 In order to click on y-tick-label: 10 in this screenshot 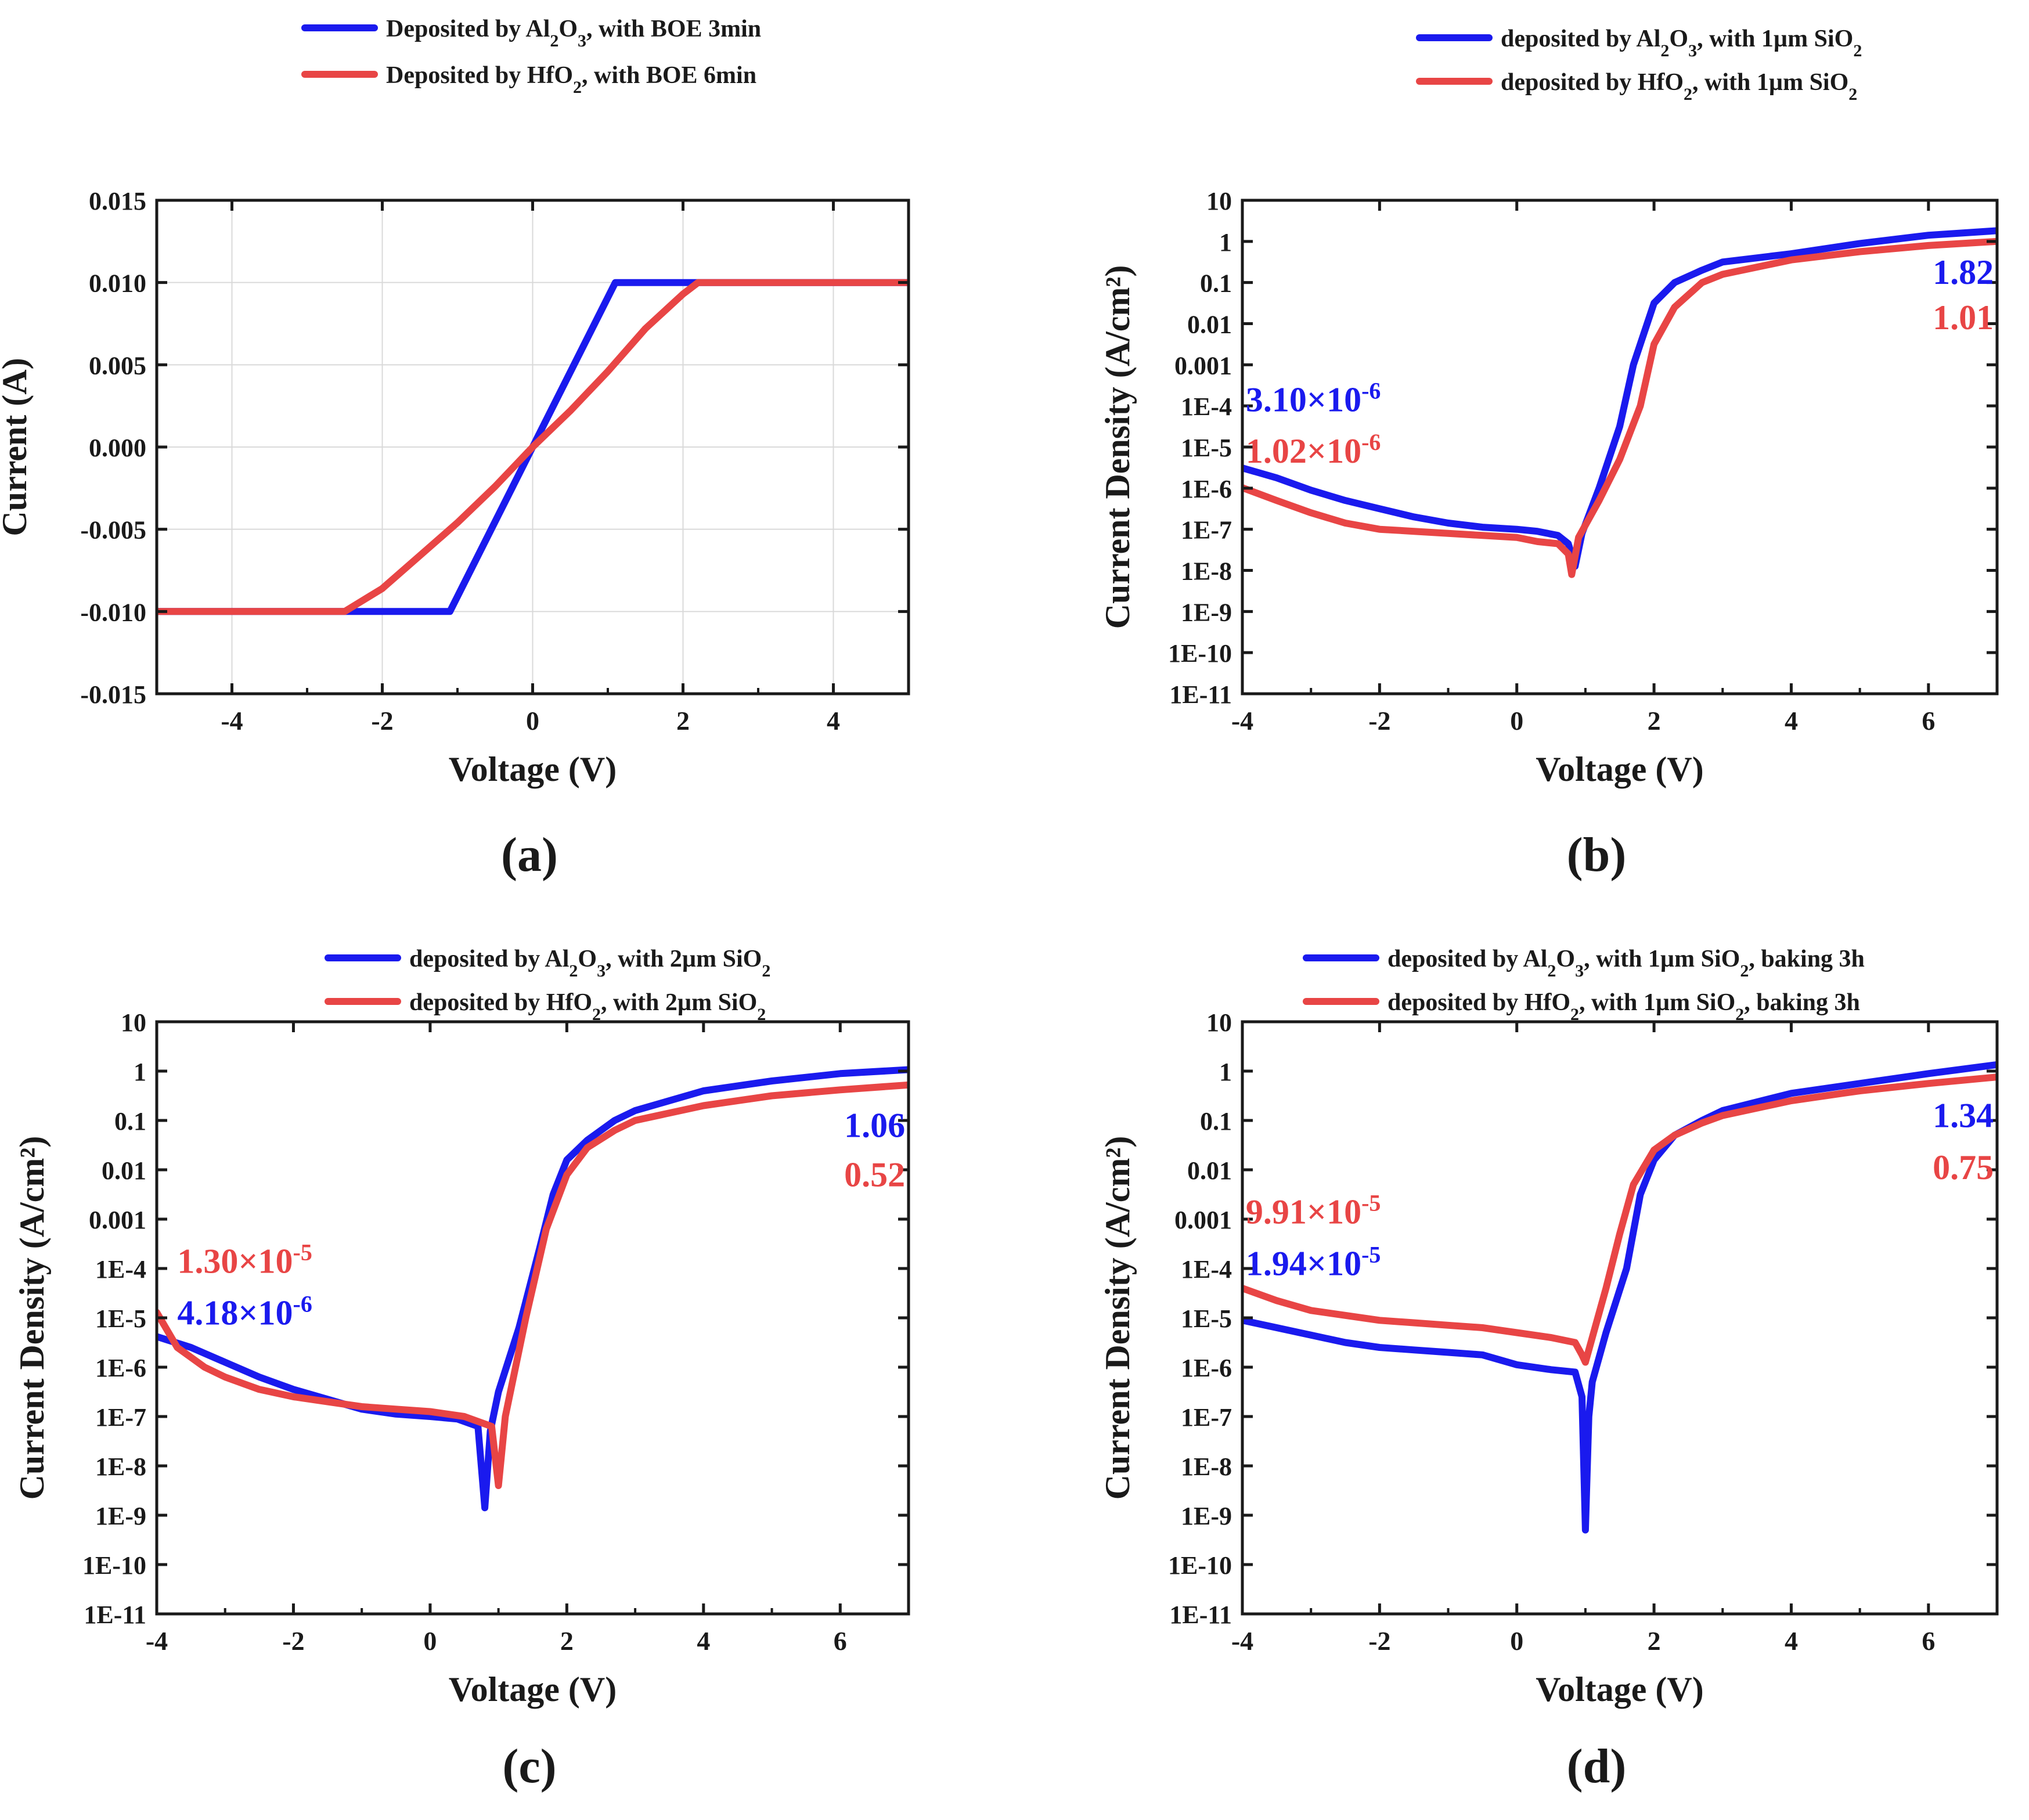, I will do `click(1219, 201)`.